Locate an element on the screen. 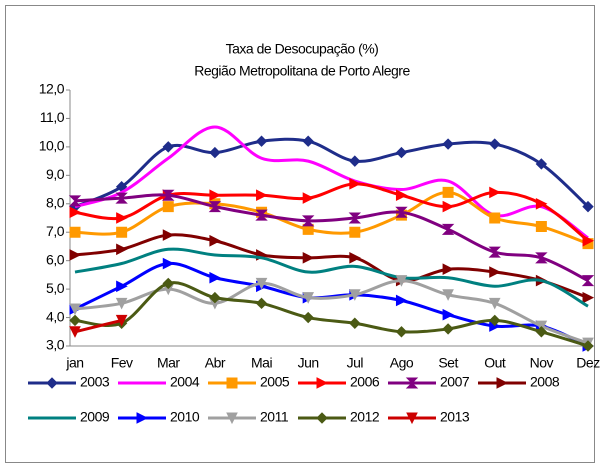 The height and width of the screenshot is (473, 600). x-tick-label: Abr is located at coordinates (215, 363).